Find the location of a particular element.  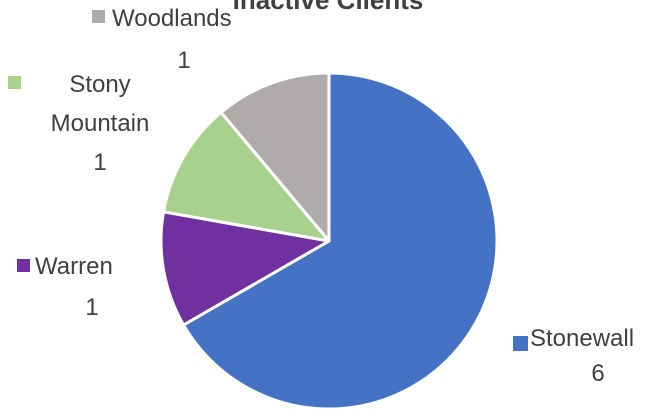

legend-key-warren is located at coordinates (23, 265).